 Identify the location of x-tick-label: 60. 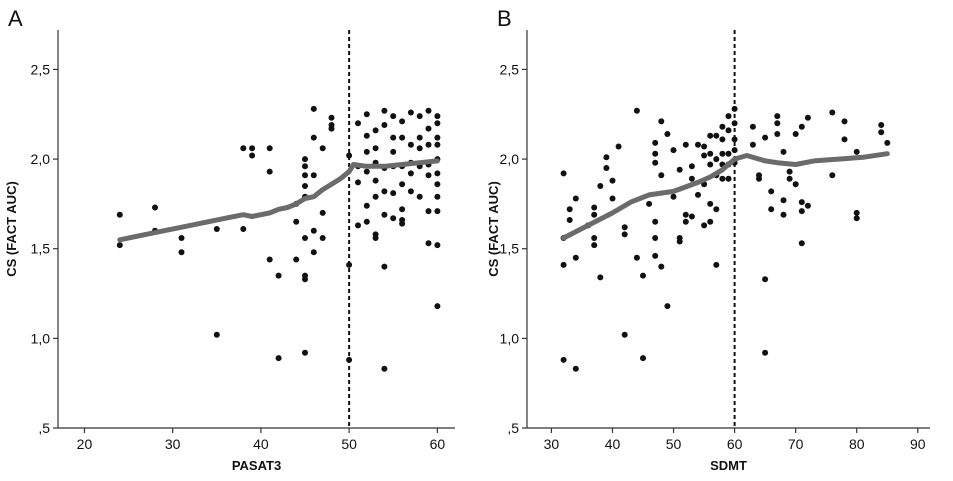
(438, 444).